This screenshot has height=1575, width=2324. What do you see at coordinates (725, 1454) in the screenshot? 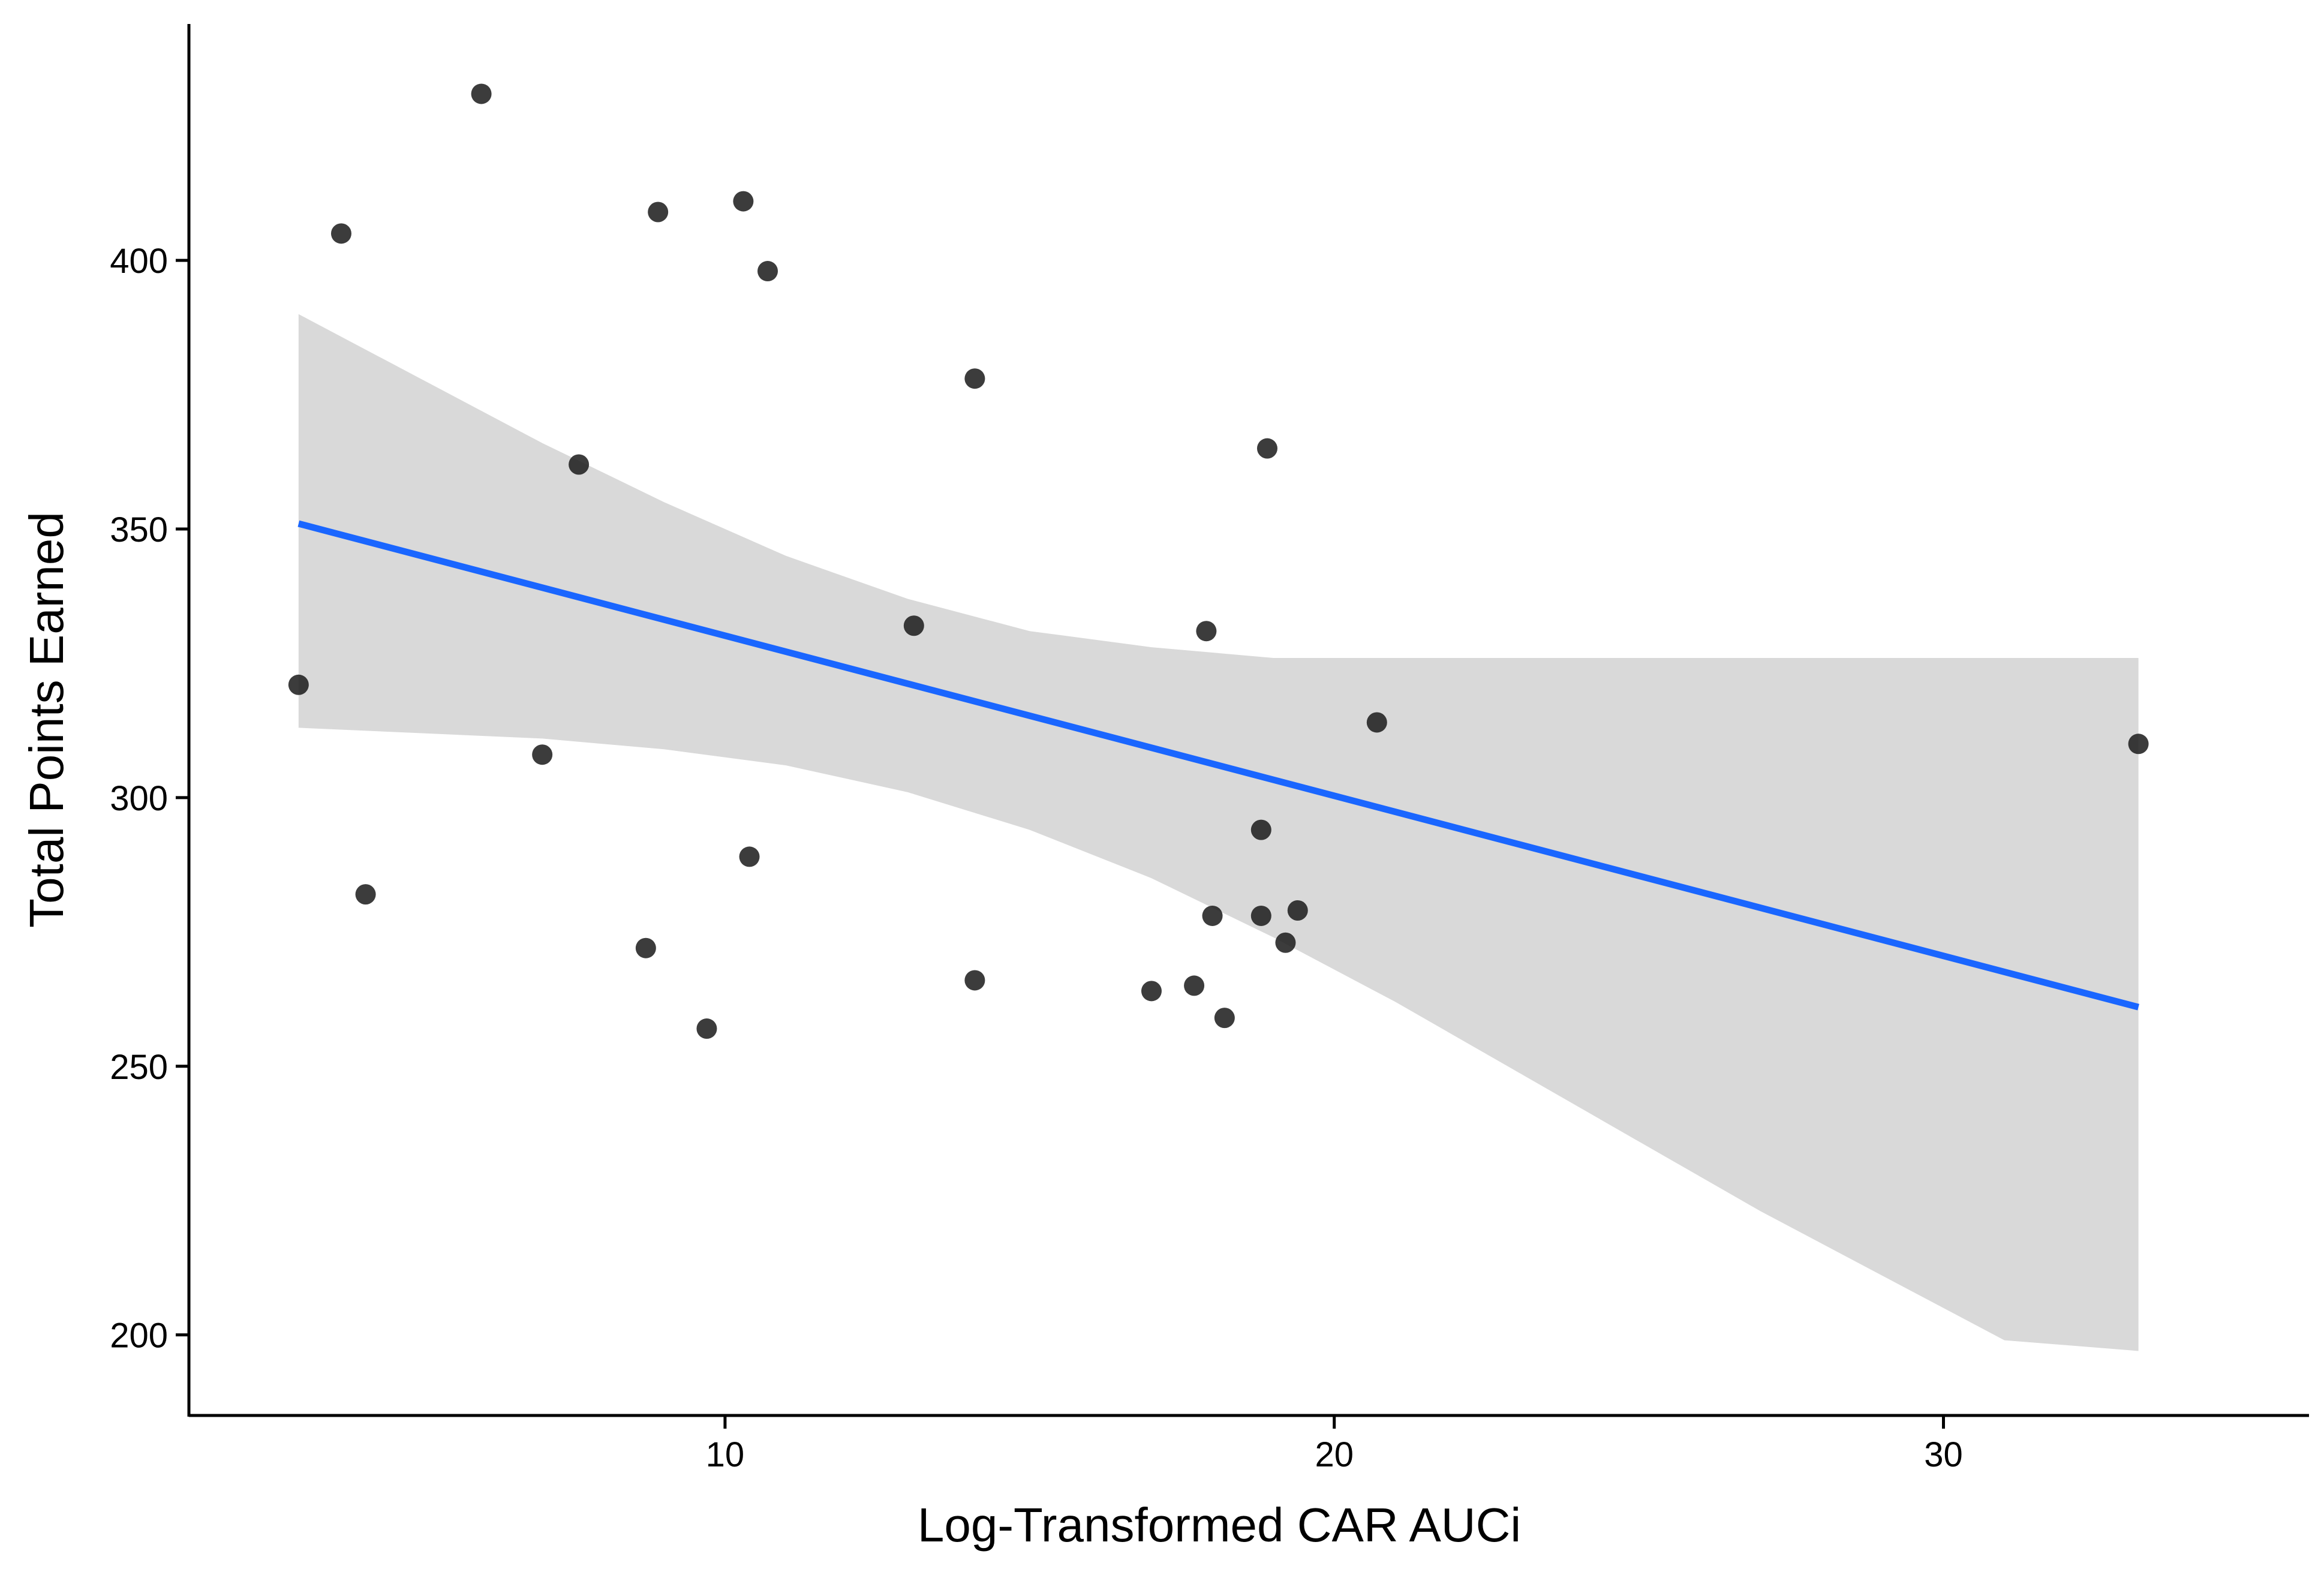
I see `x-tick-label: 10` at bounding box center [725, 1454].